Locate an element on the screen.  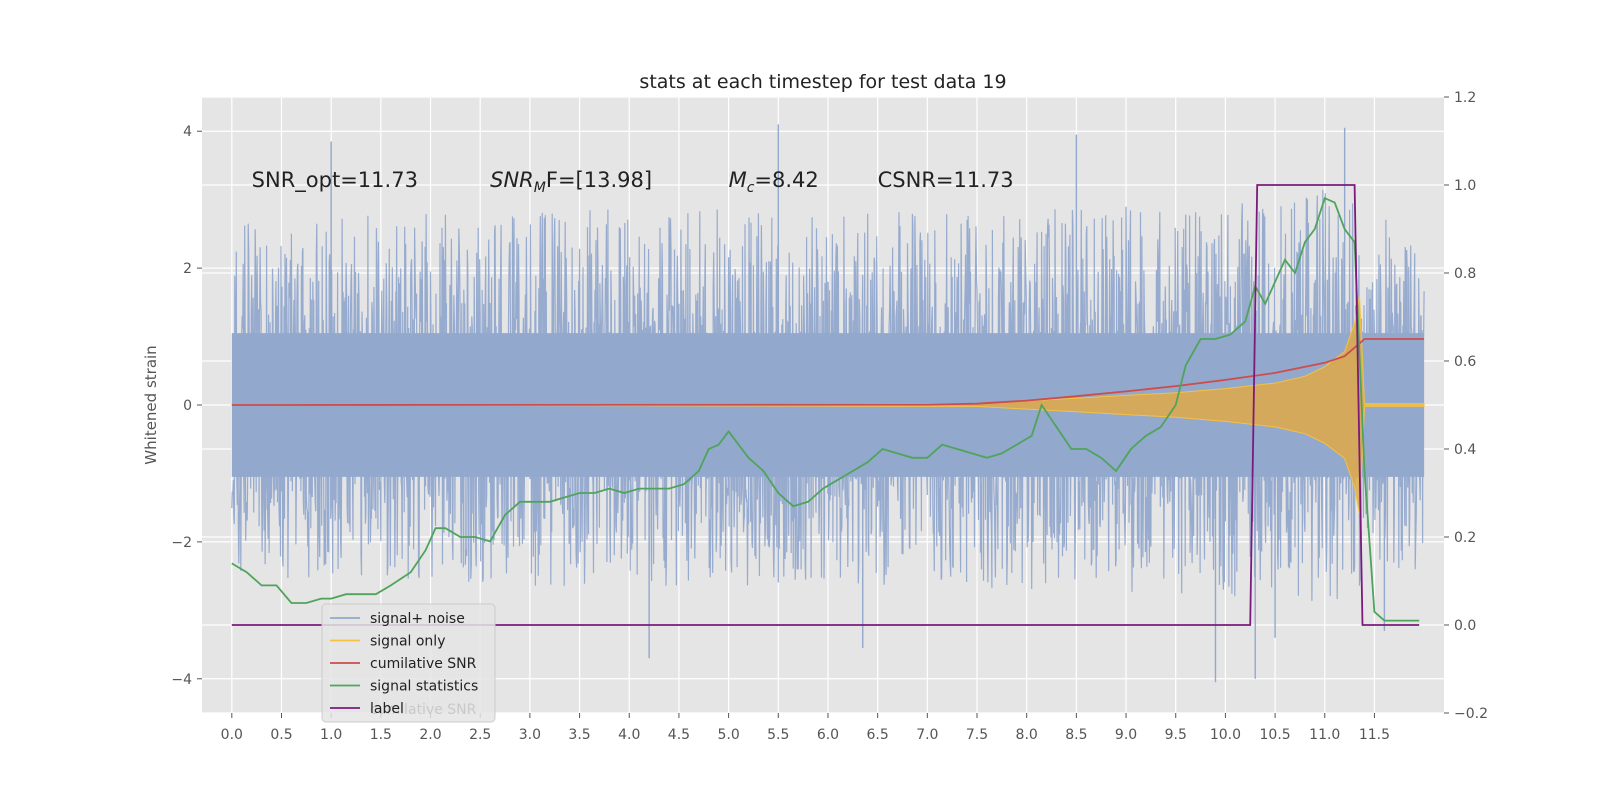
legend-label: signal statistics is located at coordinates (424, 687).